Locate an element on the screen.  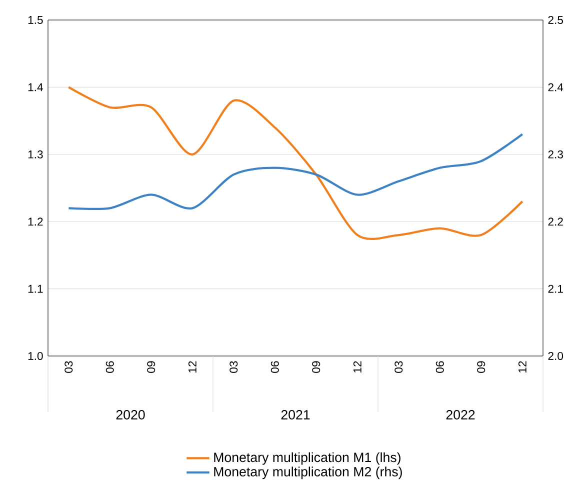
y-tick-label: 1.4 is located at coordinates (35, 87).